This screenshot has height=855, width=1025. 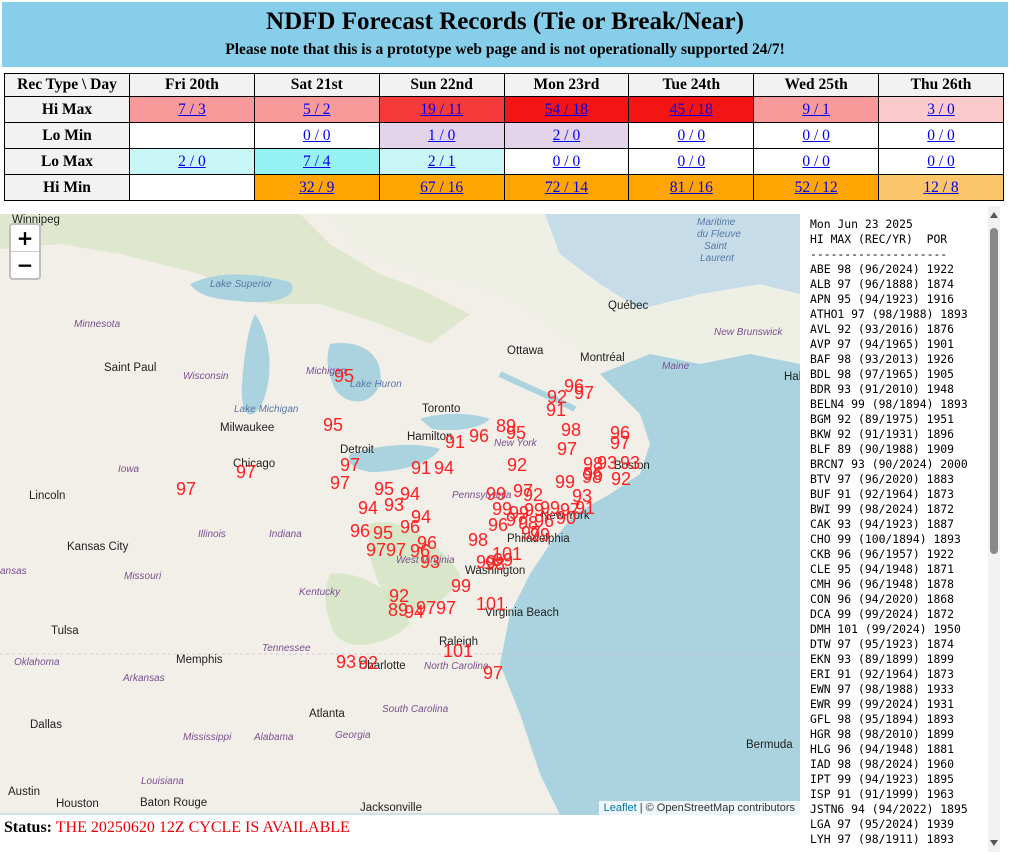 What do you see at coordinates (566, 518) in the screenshot?
I see `forecast-value-marker: 90` at bounding box center [566, 518].